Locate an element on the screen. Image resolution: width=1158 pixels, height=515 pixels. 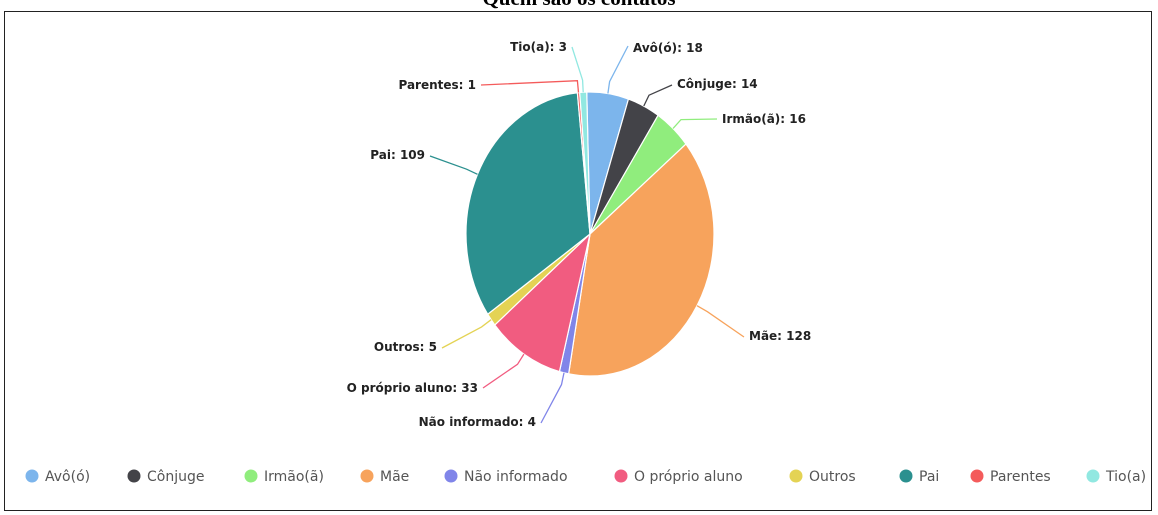
chart-title: Quem são os contatos is located at coordinates (579, 5).